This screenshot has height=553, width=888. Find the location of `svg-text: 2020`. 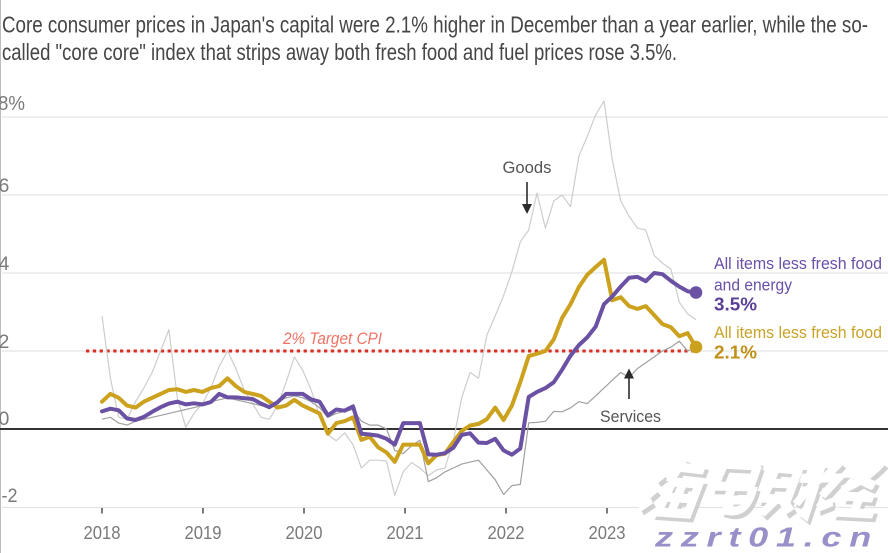

svg-text: 2020 is located at coordinates (304, 532).